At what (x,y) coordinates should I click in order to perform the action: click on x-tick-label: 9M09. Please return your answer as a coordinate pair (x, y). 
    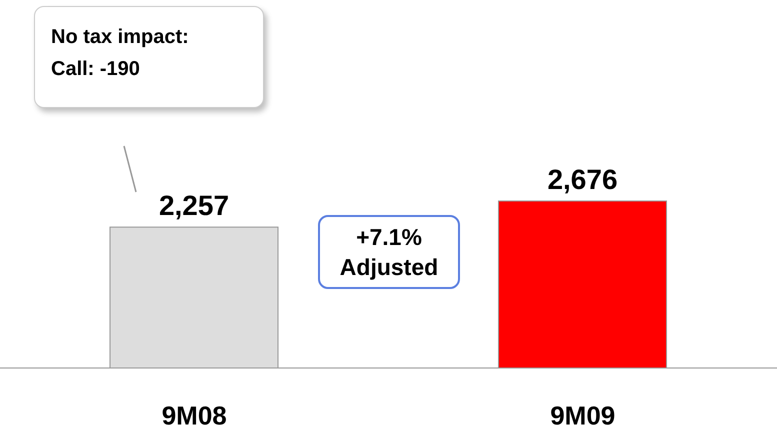
    Looking at the image, I should click on (583, 415).